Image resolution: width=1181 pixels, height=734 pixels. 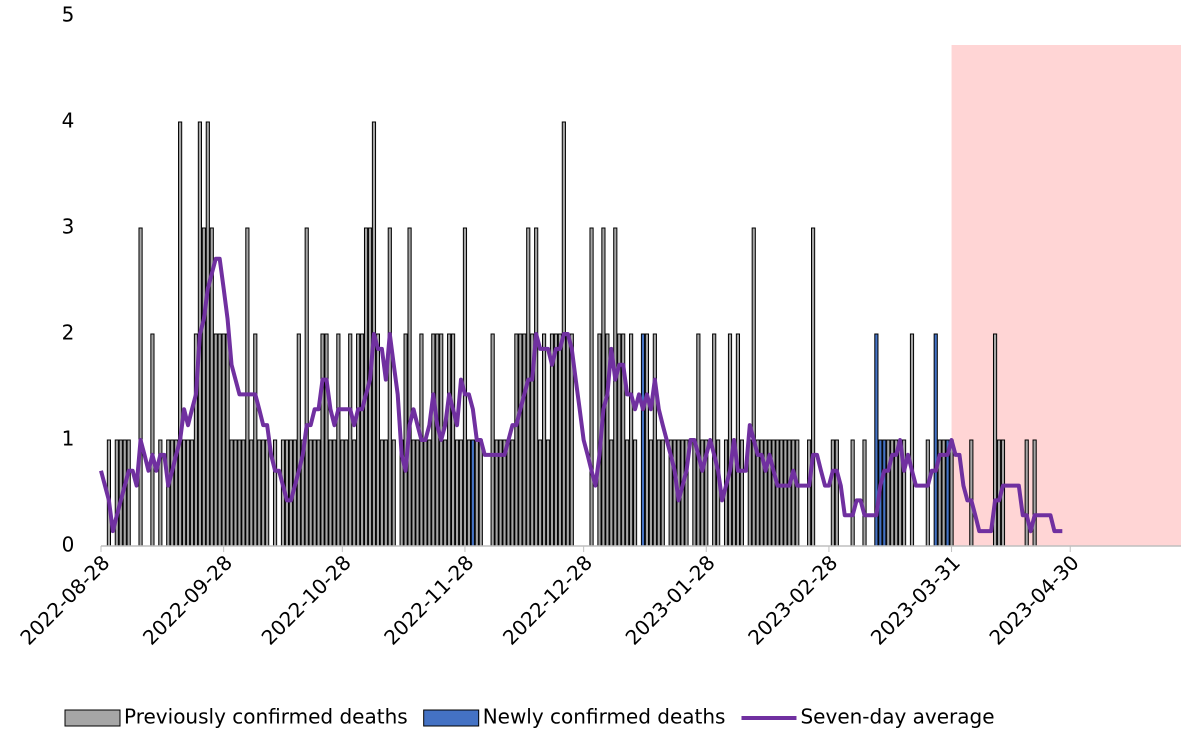 I want to click on x-tick-label: 2022-11-28, so click(x=428, y=599).